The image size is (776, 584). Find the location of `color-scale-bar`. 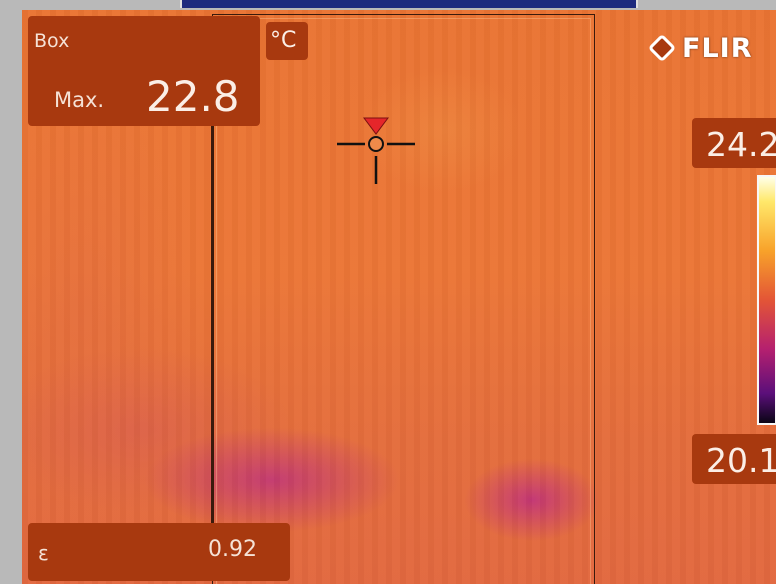

color-scale-bar is located at coordinates (766, 300).